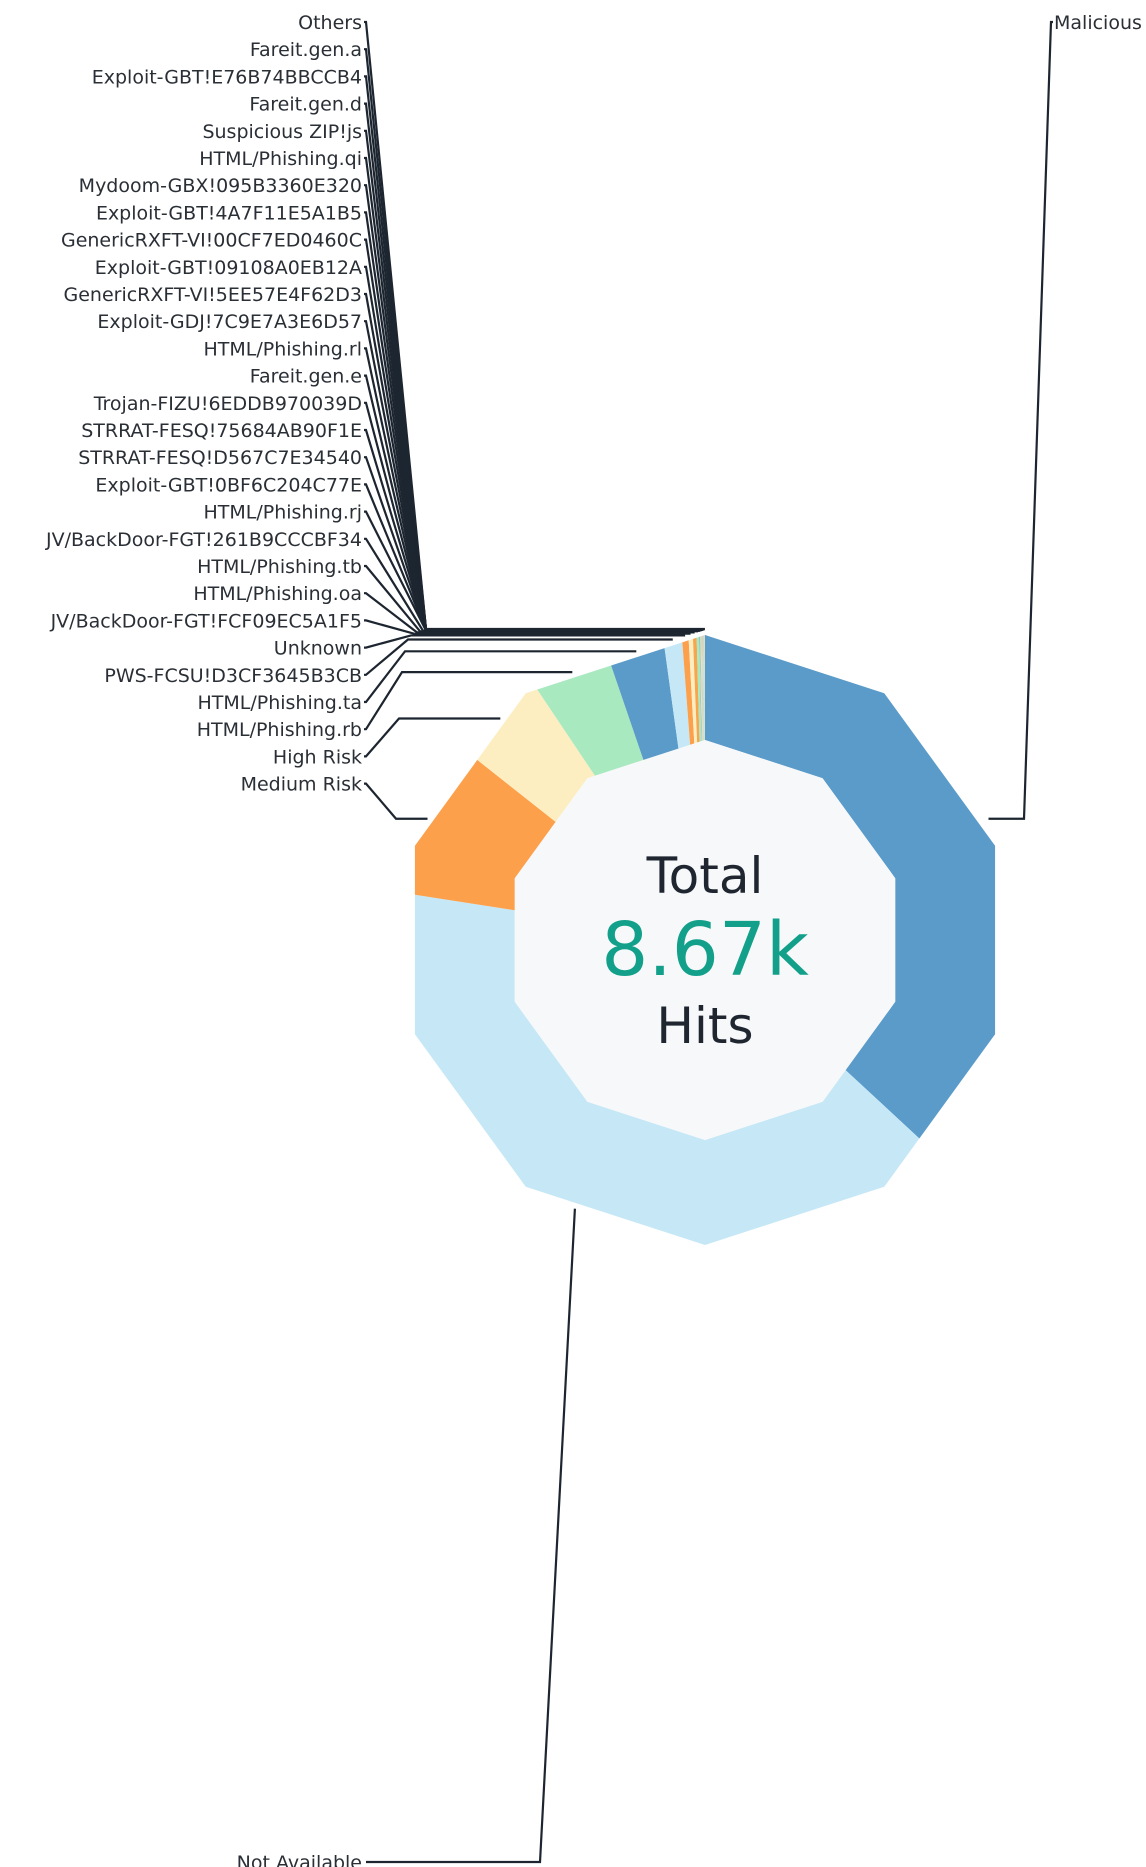  What do you see at coordinates (212, 295) in the screenshot?
I see `slice-label: GenericRXFT-VI!5EE57E4F62D3` at bounding box center [212, 295].